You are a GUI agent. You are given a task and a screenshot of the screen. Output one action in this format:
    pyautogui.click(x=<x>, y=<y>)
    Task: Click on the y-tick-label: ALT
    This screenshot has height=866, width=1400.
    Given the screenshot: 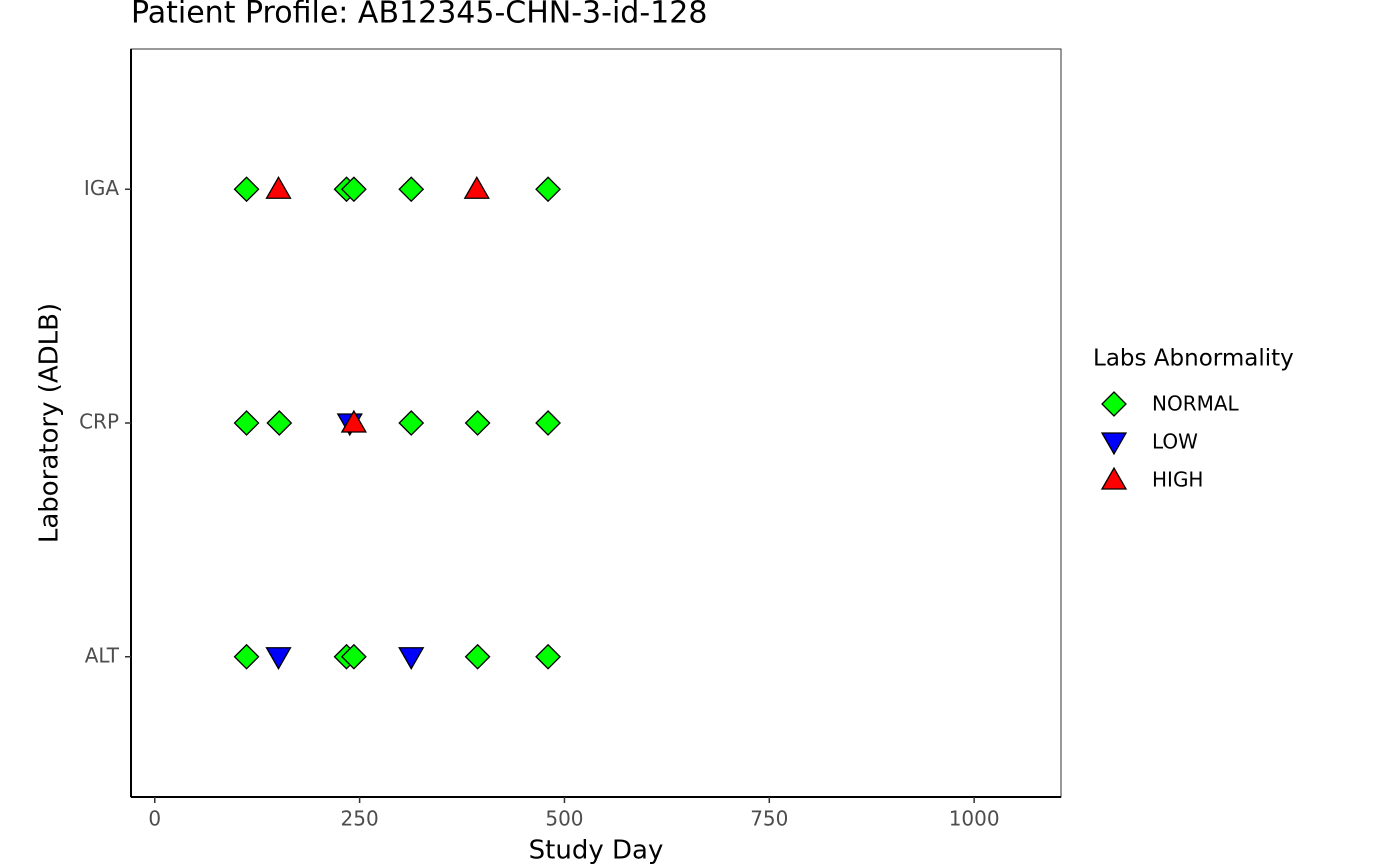 What is the action you would take?
    pyautogui.click(x=102, y=655)
    